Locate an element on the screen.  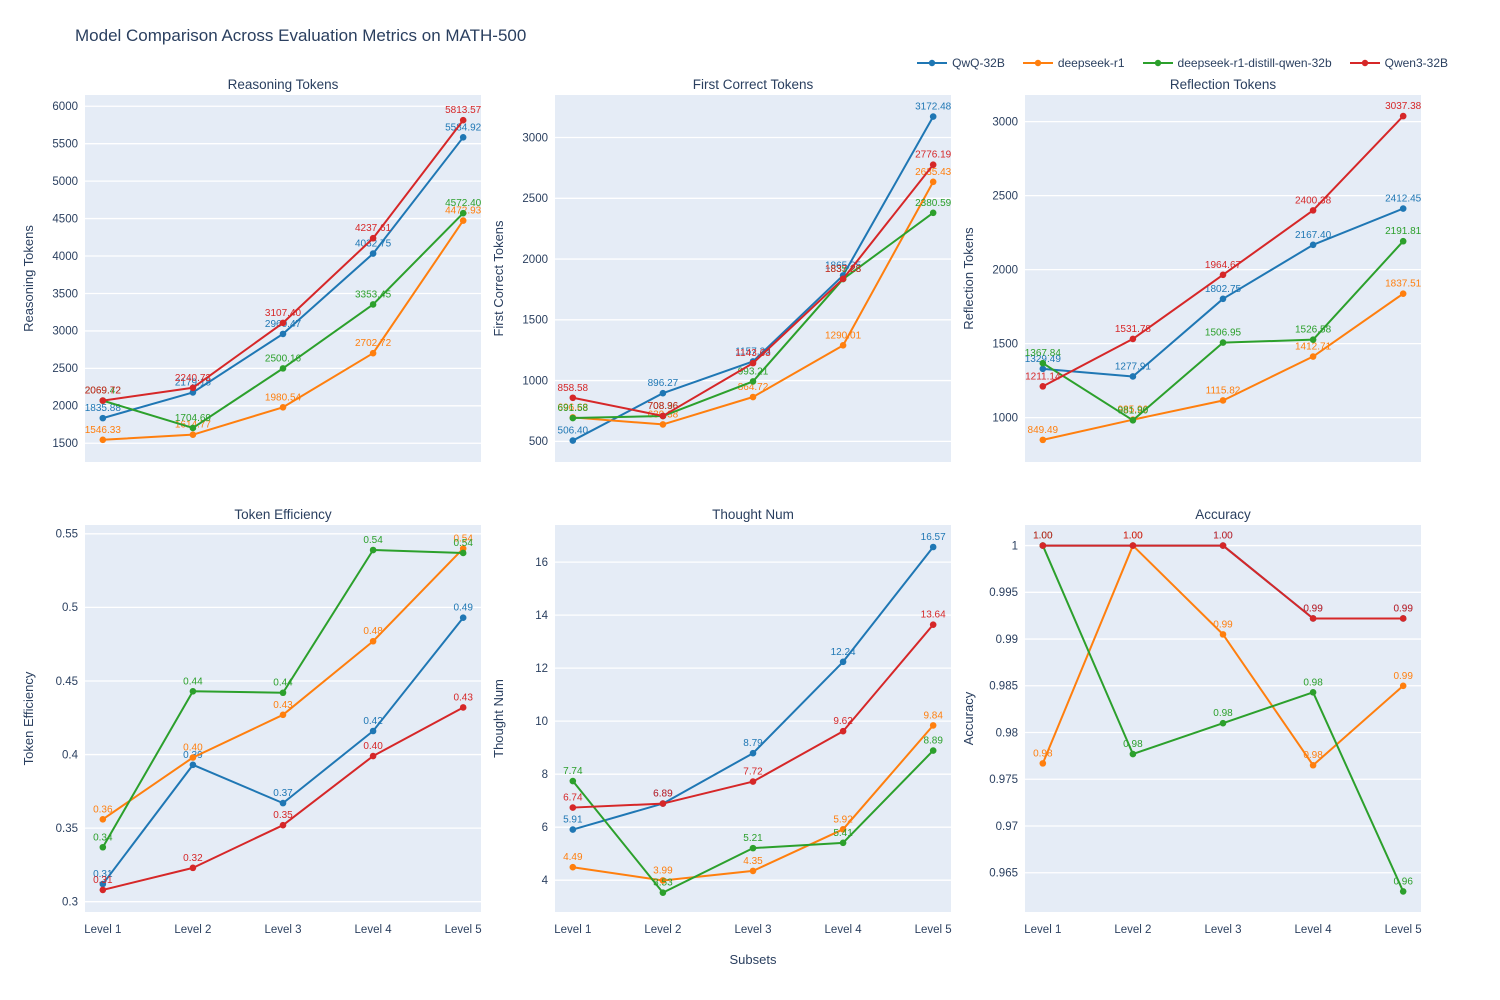
series-deepseek-r1-distill-qwen-32b: 1367.84 981.90 1506.95 1526.58 2191.81 is located at coordinates (1223, 325).